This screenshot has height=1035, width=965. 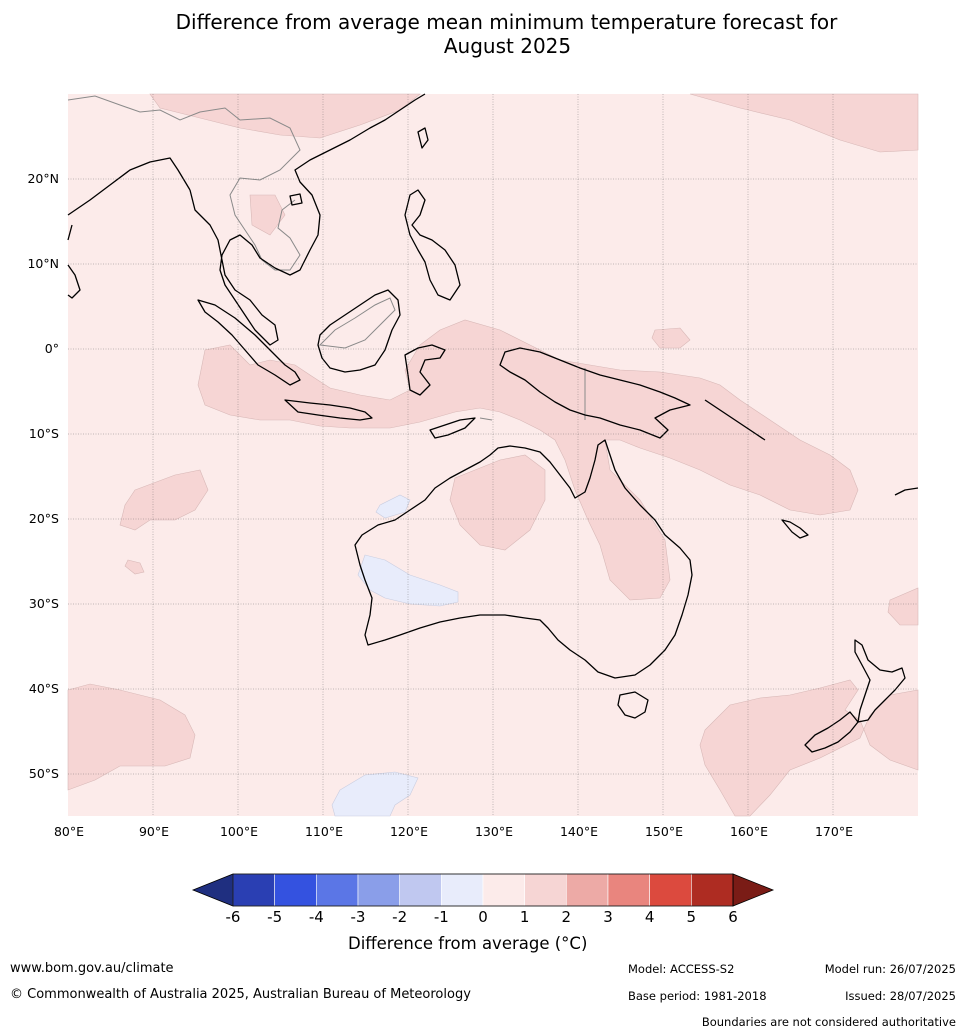 What do you see at coordinates (697, 996) in the screenshot?
I see `base-period: Base period: 1981-2018` at bounding box center [697, 996].